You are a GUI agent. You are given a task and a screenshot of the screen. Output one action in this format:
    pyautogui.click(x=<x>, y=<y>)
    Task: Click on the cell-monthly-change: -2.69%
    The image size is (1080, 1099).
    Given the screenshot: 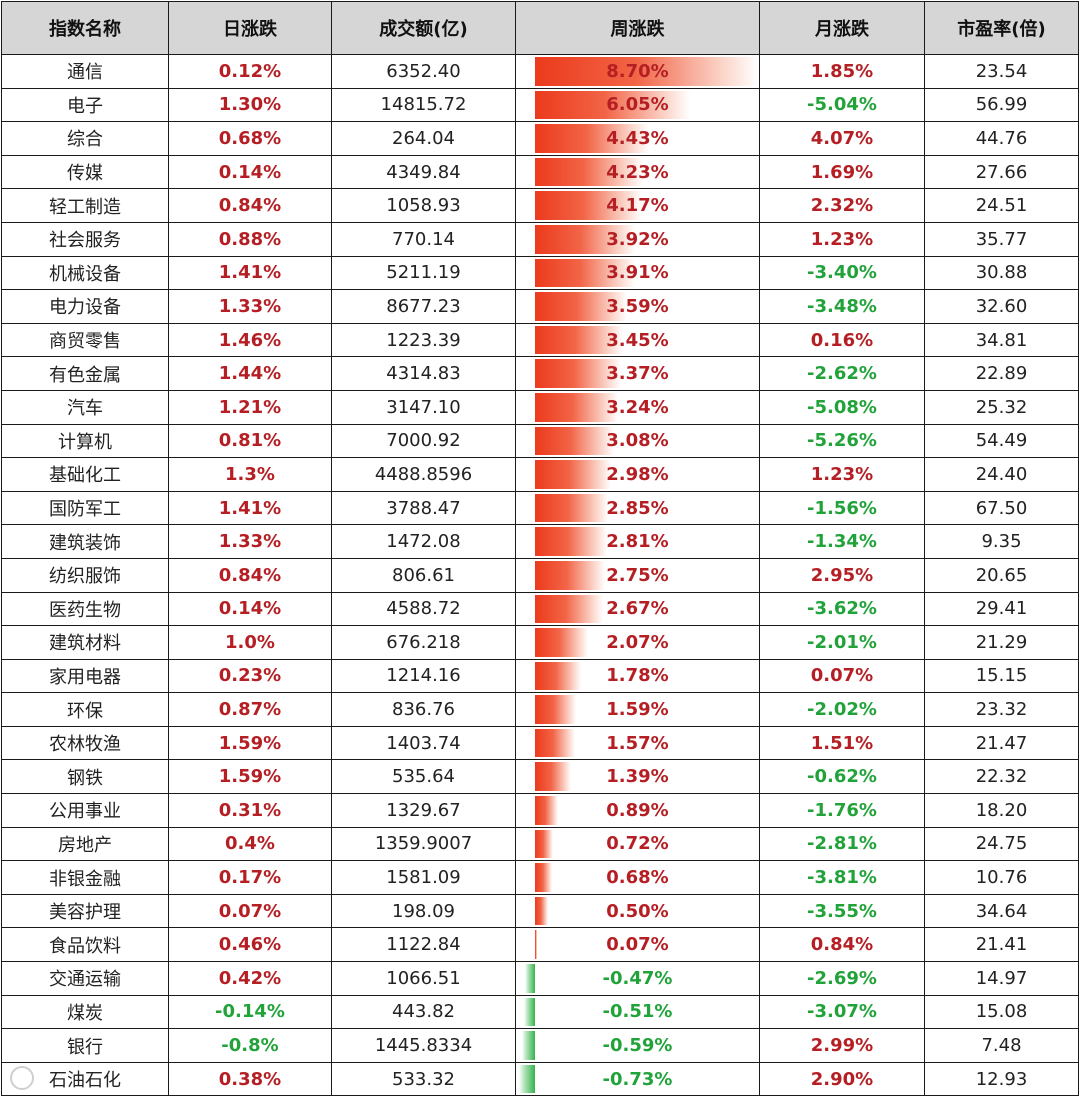 What is the action you would take?
    pyautogui.click(x=842, y=978)
    